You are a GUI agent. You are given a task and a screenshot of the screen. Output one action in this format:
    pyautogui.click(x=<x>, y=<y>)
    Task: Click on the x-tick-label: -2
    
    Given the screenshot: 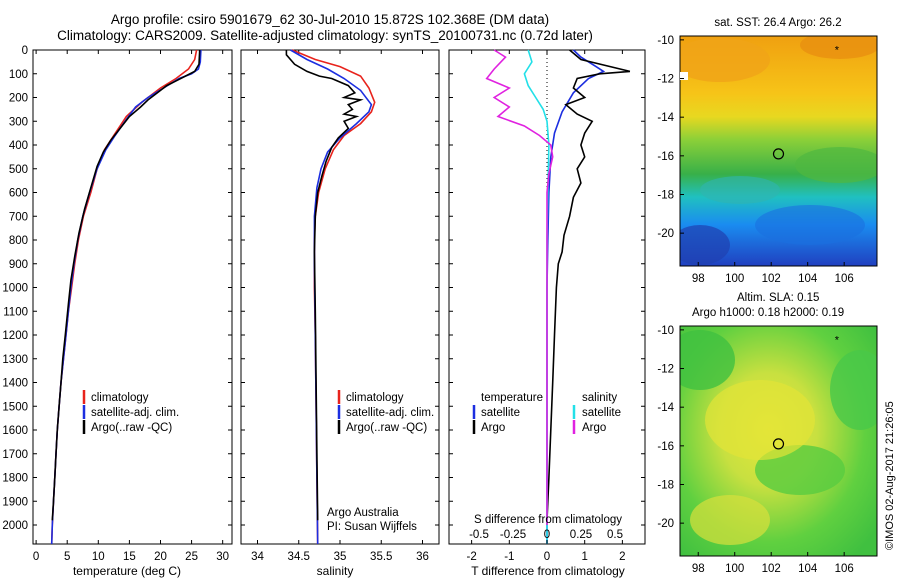 What is the action you would take?
    pyautogui.click(x=471, y=557)
    